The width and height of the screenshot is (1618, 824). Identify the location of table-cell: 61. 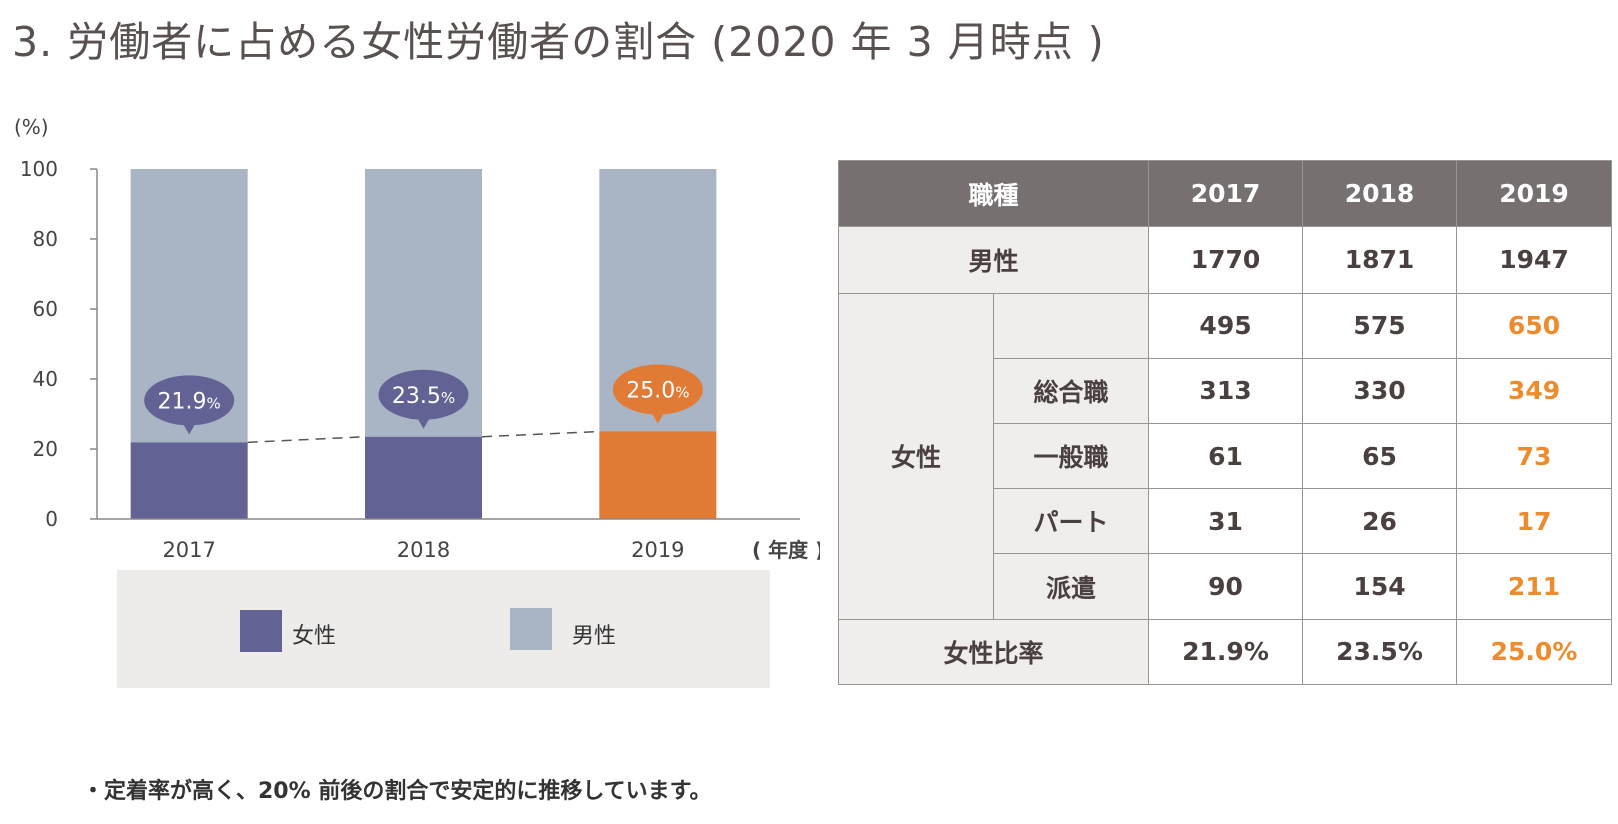
(1226, 456).